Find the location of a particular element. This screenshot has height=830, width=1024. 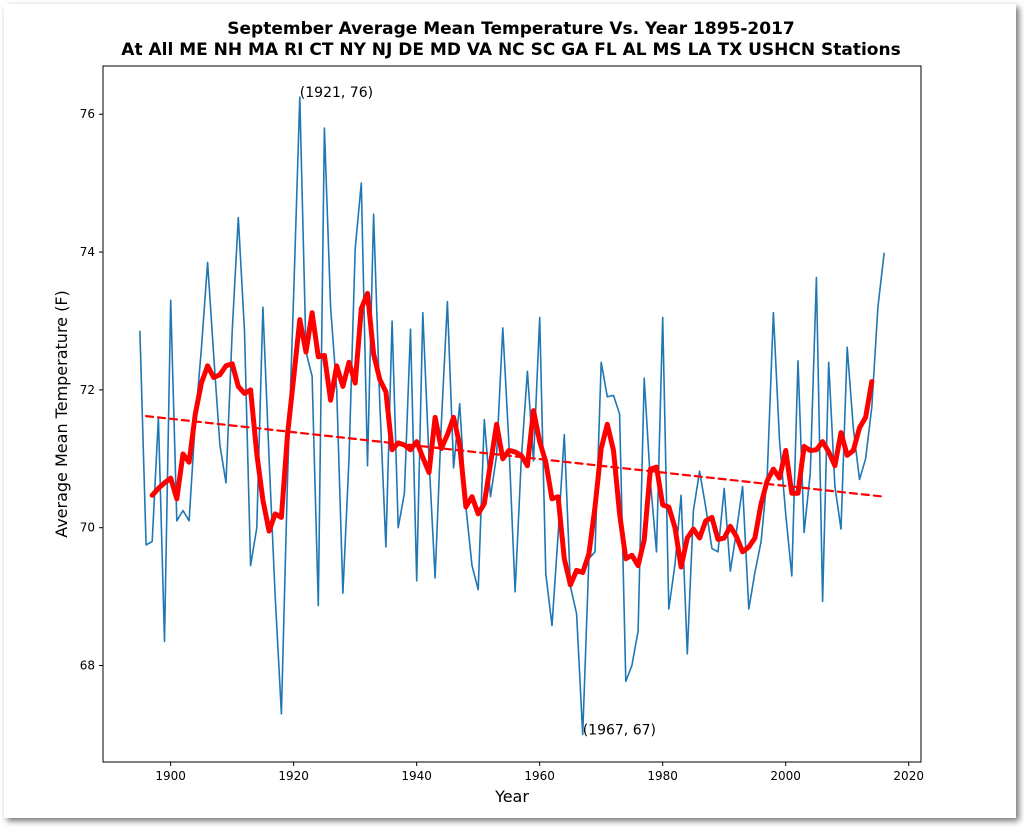

trend-line is located at coordinates (515, 456).